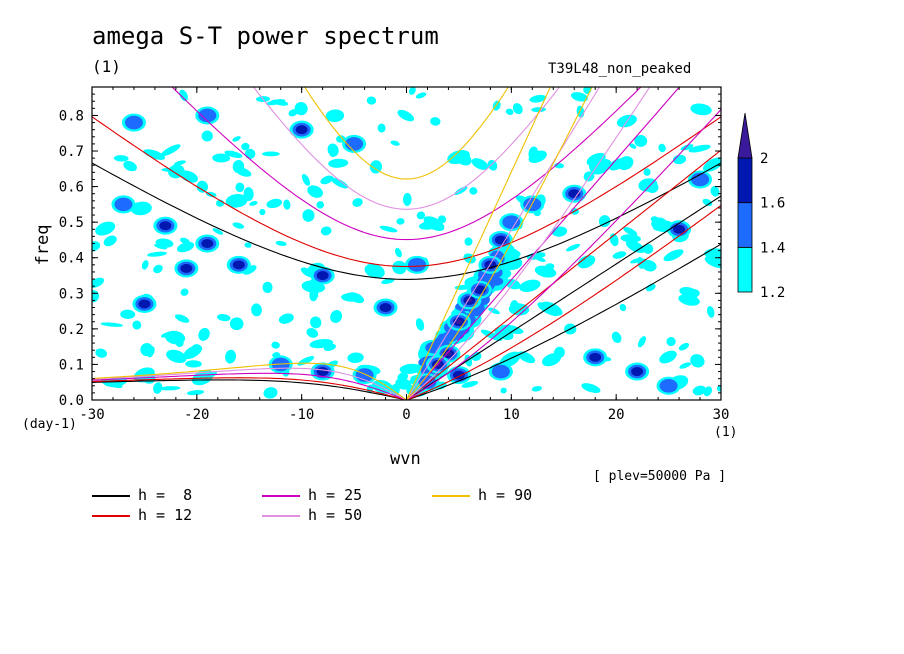 The height and width of the screenshot is (654, 904). What do you see at coordinates (764, 159) in the screenshot?
I see `colorbar-label: 2` at bounding box center [764, 159].